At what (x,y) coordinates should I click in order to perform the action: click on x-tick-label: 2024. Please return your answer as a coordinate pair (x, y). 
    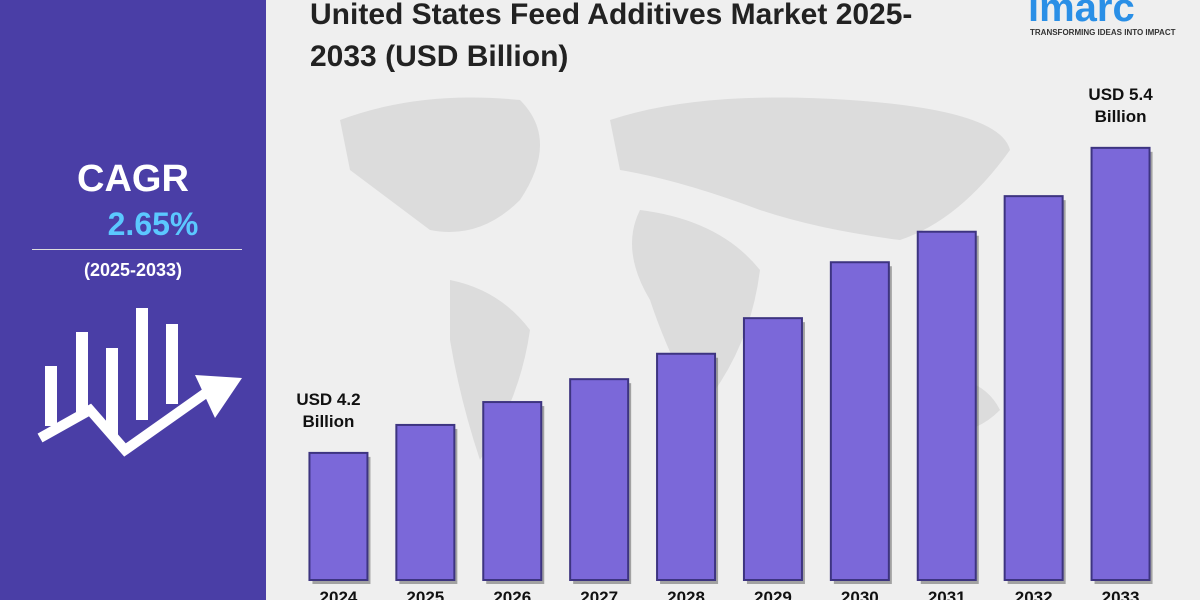
    Looking at the image, I should click on (339, 594).